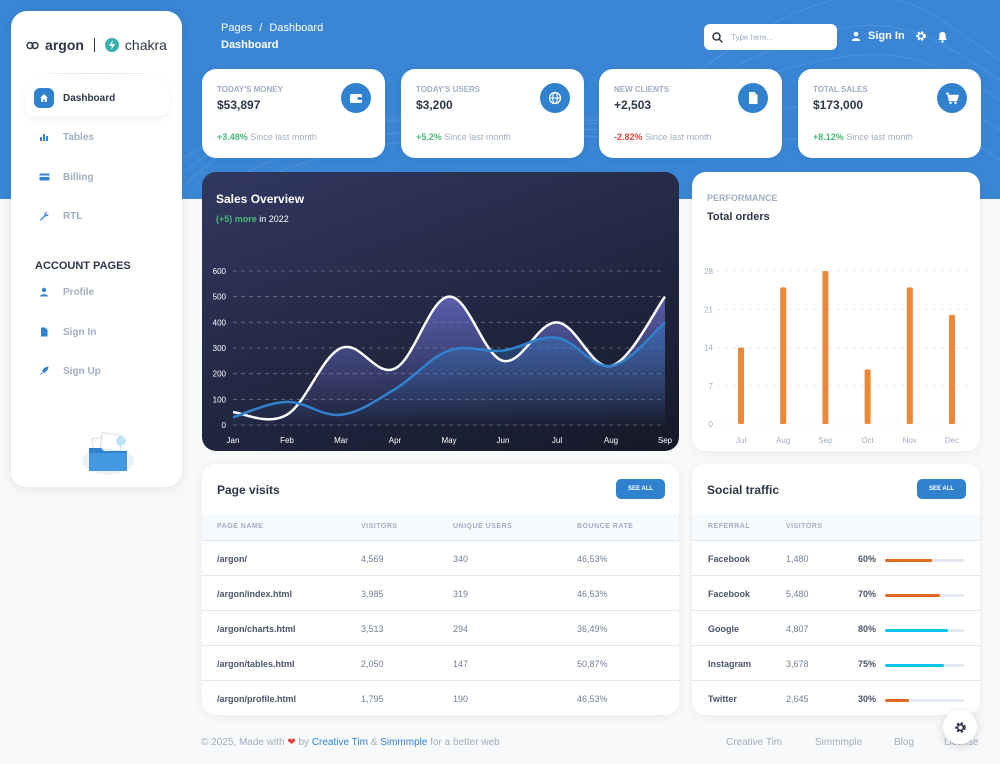  What do you see at coordinates (836, 527) in the screenshot?
I see `table-header: REFERRAL VISITORS` at bounding box center [836, 527].